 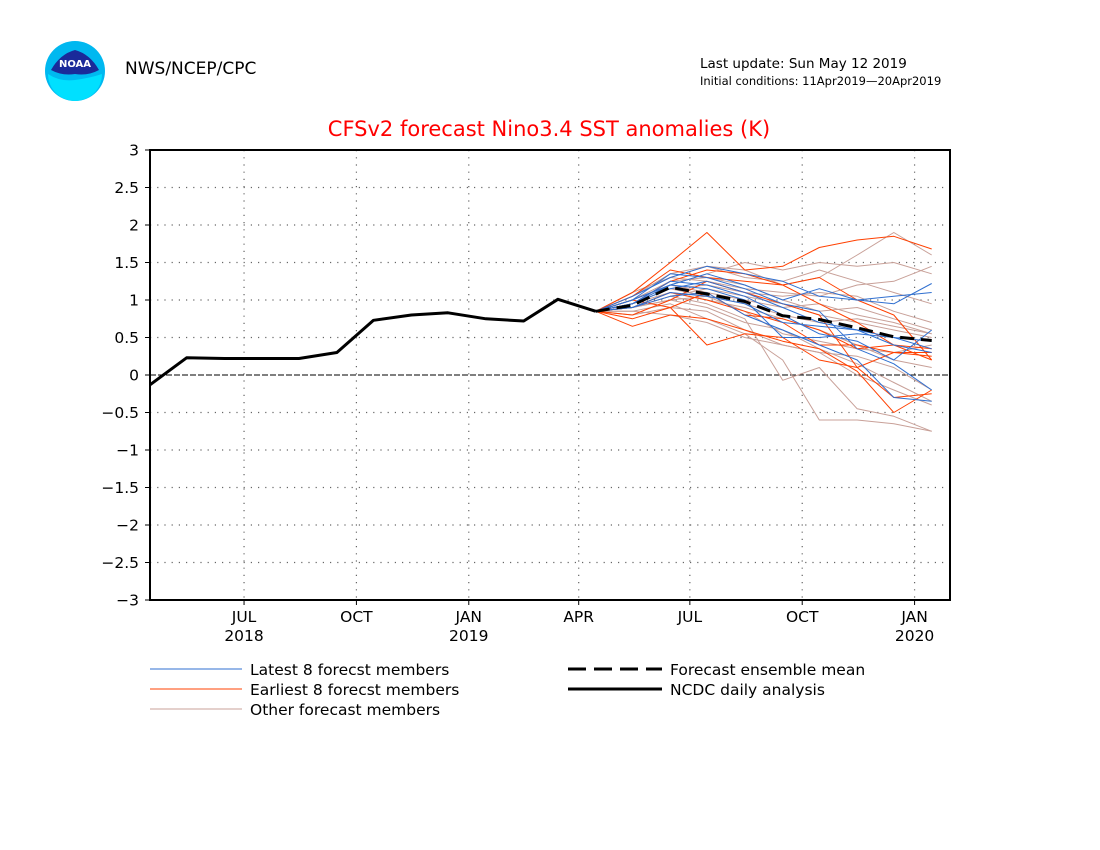 What do you see at coordinates (549, 129) in the screenshot?
I see `chart-title: CFSv2 forecast Nino3.4 SST anomalies (K)` at bounding box center [549, 129].